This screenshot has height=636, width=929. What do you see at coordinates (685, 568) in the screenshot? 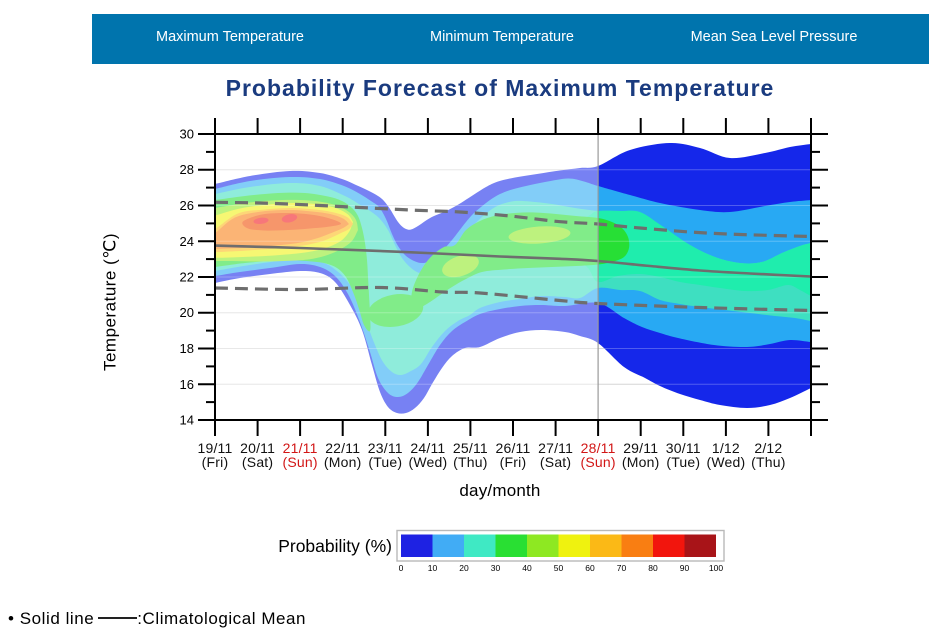
I see `svg-text: 90` at bounding box center [685, 568].